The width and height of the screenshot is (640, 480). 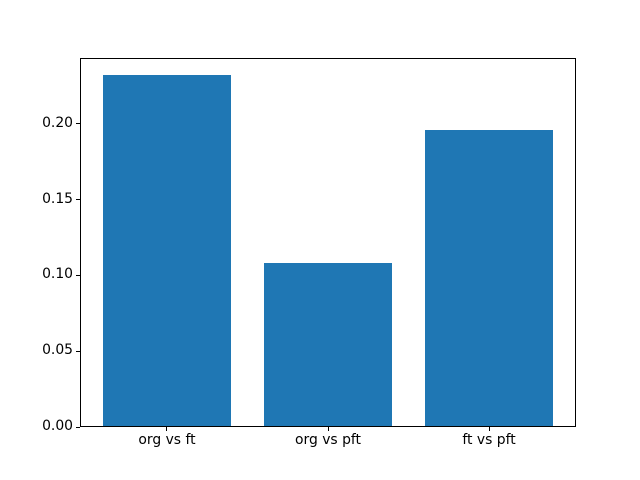 What do you see at coordinates (57, 122) in the screenshot?
I see `y-tick-label: 0.20` at bounding box center [57, 122].